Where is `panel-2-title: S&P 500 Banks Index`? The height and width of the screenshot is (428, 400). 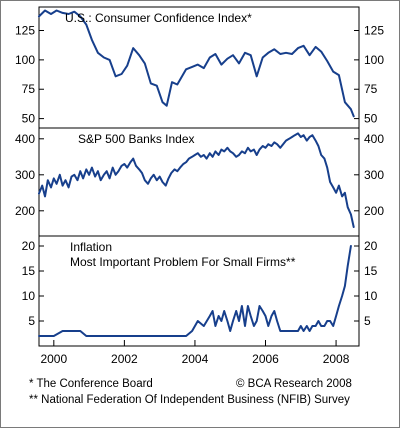
panel-2-title: S&P 500 Banks Index is located at coordinates (136, 139).